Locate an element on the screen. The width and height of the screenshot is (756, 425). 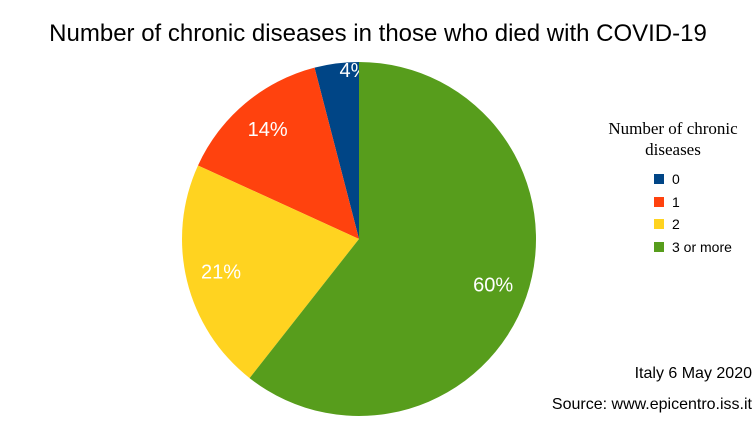
legend-title: Number of chronic diseases is located at coordinates (673, 139).